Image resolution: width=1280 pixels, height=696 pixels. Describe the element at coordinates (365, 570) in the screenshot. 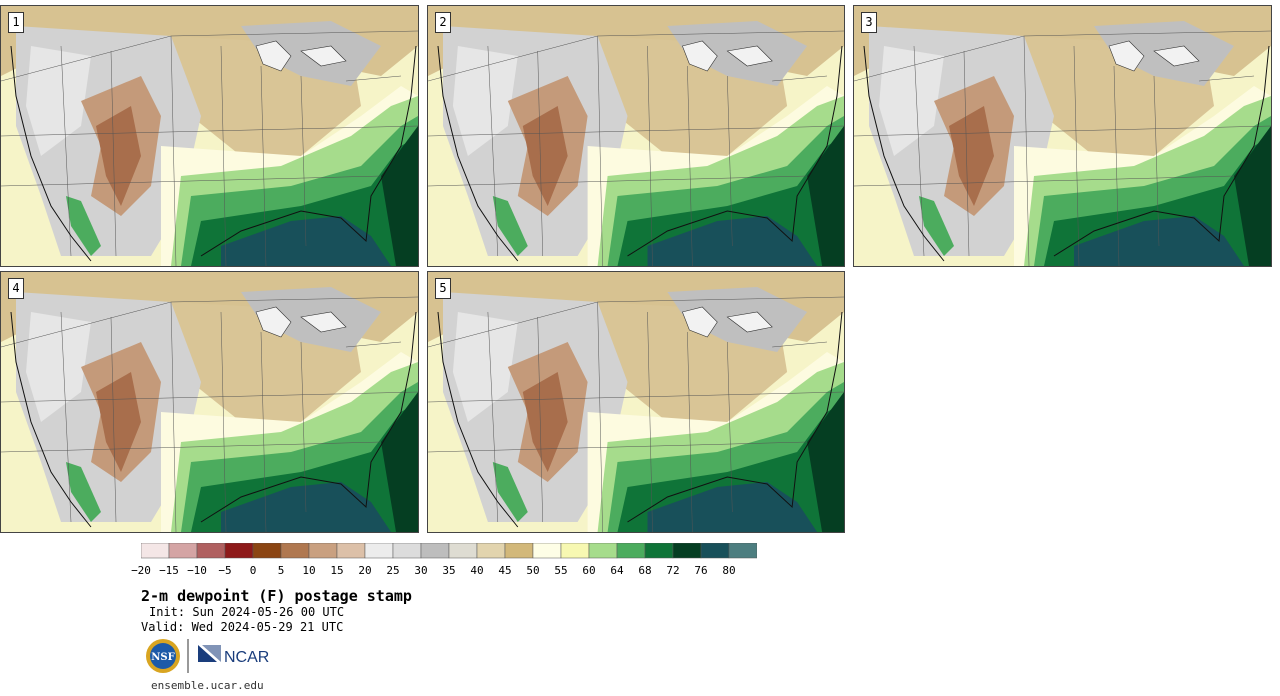

I see `colorbar-tick-label: 20` at that location.